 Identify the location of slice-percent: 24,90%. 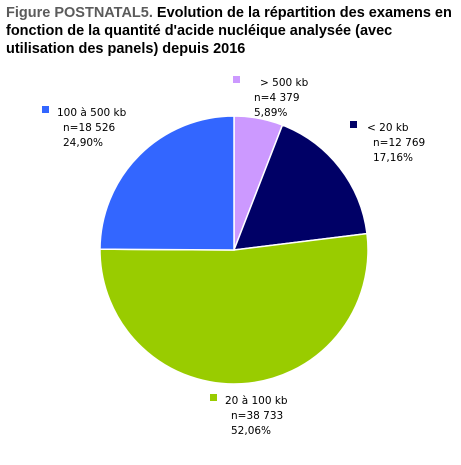
(83, 143).